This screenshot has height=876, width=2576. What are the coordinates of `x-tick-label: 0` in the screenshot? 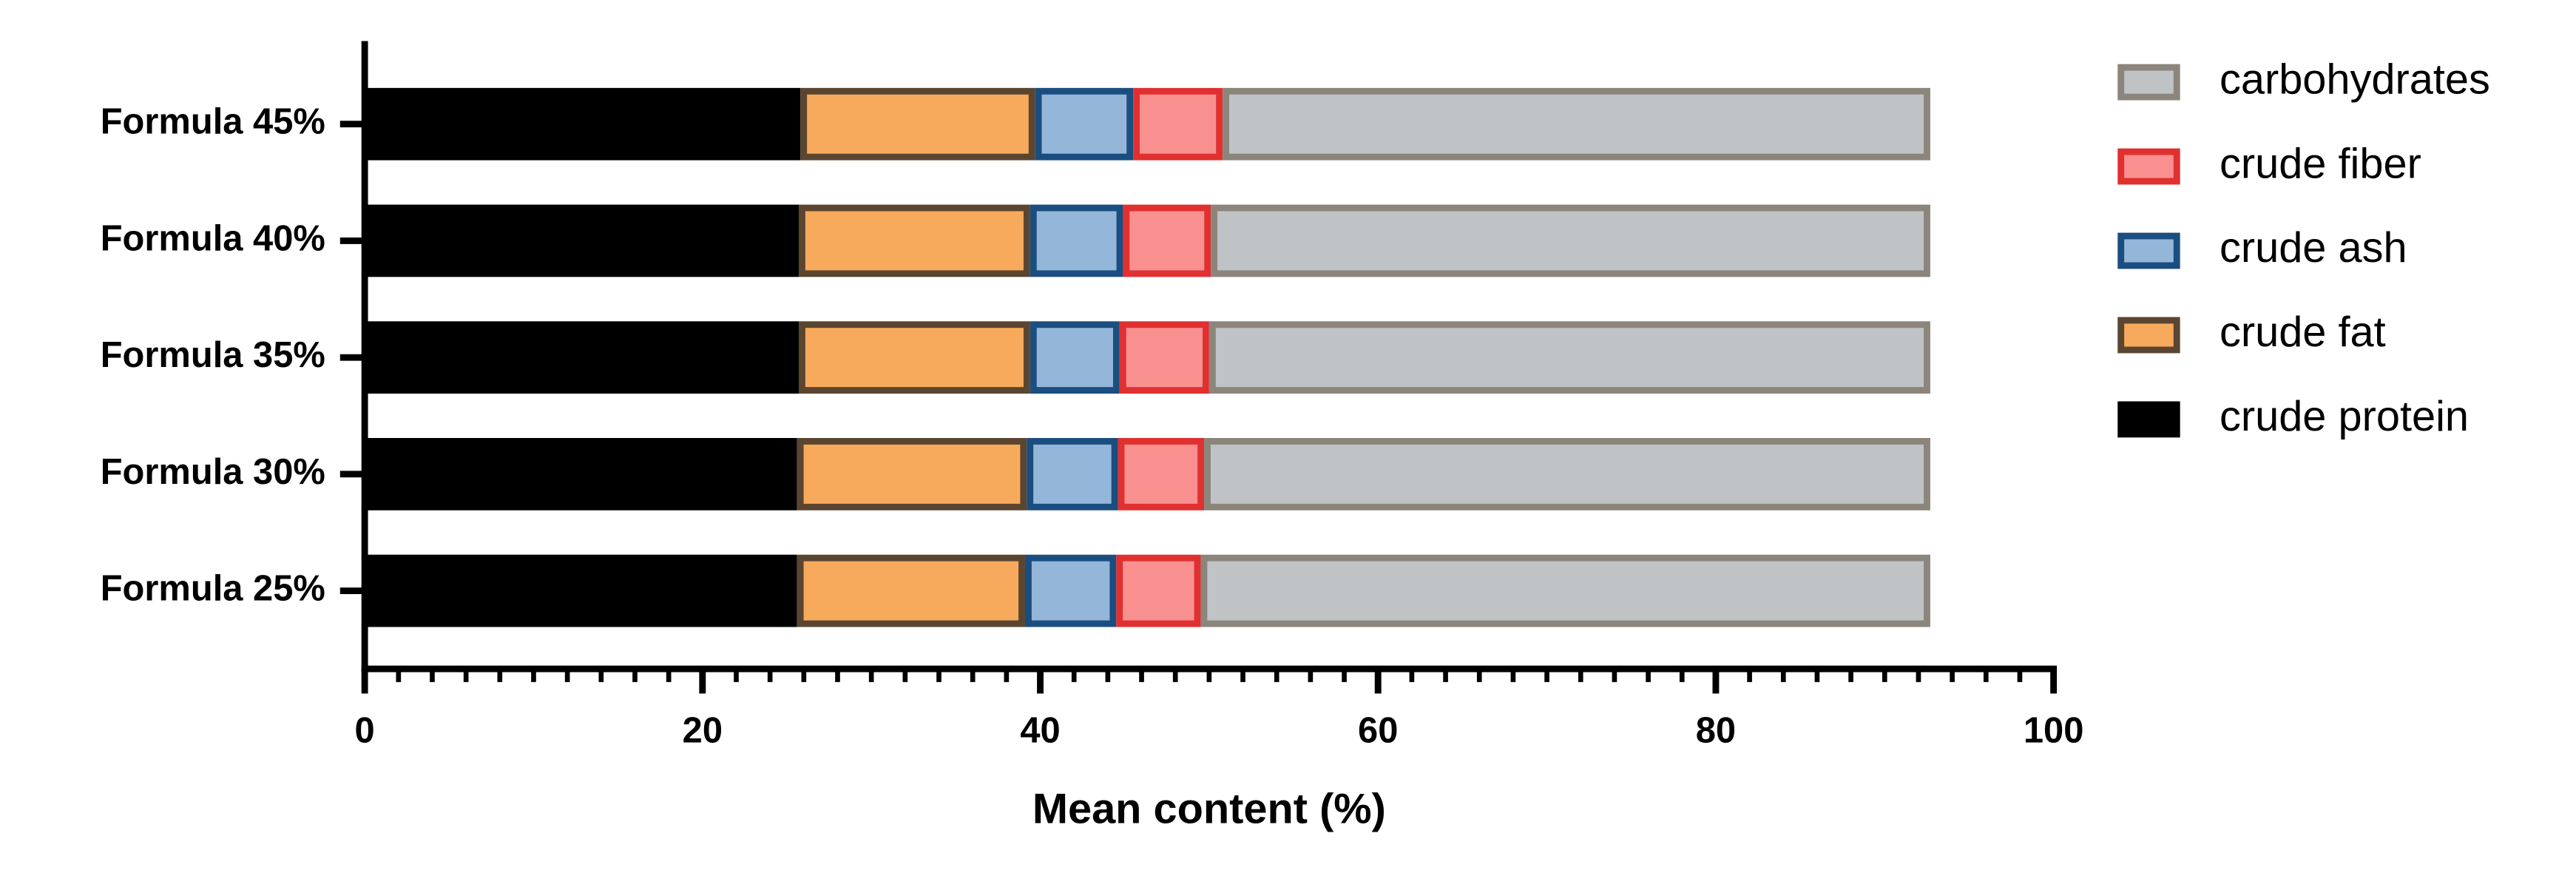 It's located at (365, 731).